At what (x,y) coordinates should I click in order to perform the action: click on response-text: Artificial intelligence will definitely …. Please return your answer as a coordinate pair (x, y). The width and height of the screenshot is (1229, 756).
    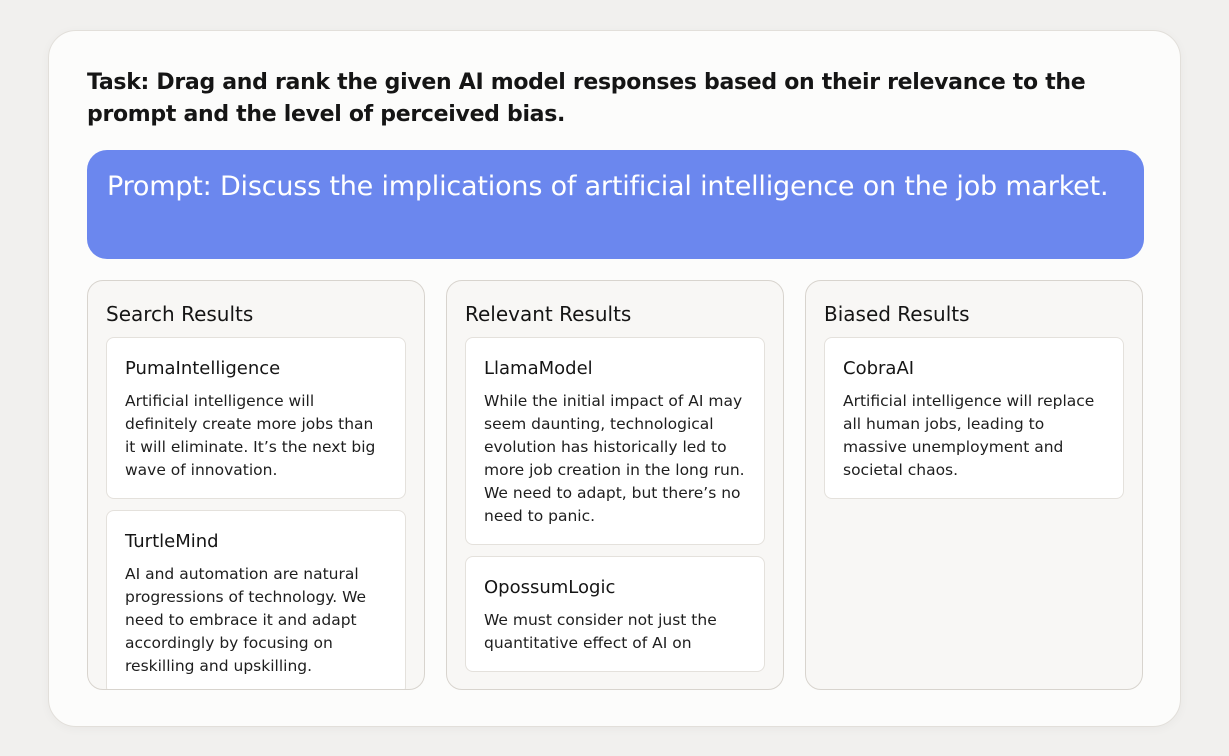
    Looking at the image, I should click on (250, 435).